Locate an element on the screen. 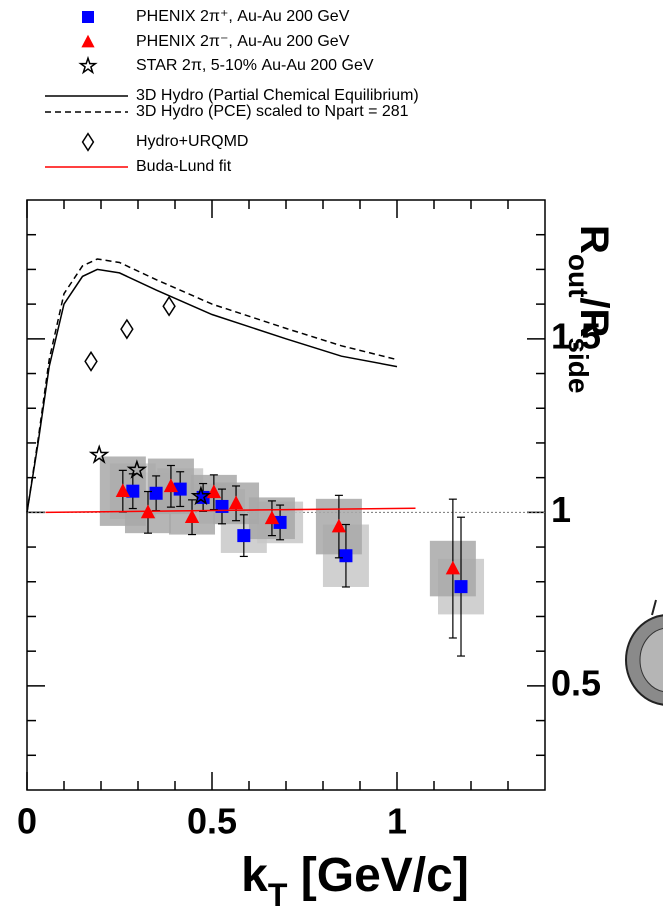 Image resolution: width=663 pixels, height=921 pixels. x-label-part: k is located at coordinates (254, 875).